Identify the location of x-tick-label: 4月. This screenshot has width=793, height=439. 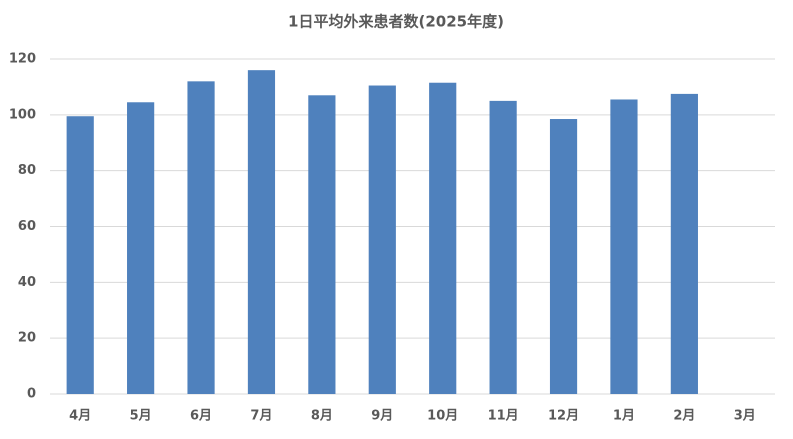
(80, 416).